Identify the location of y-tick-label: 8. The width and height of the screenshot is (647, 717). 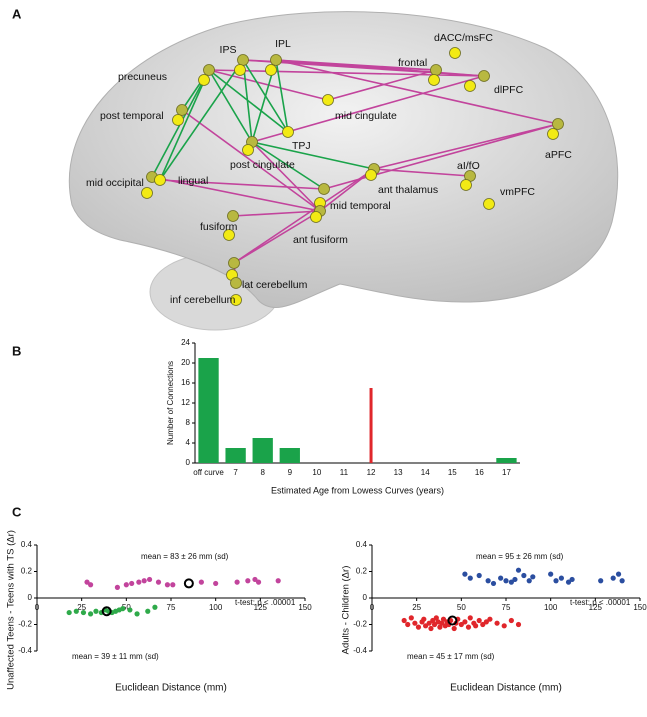
(188, 422).